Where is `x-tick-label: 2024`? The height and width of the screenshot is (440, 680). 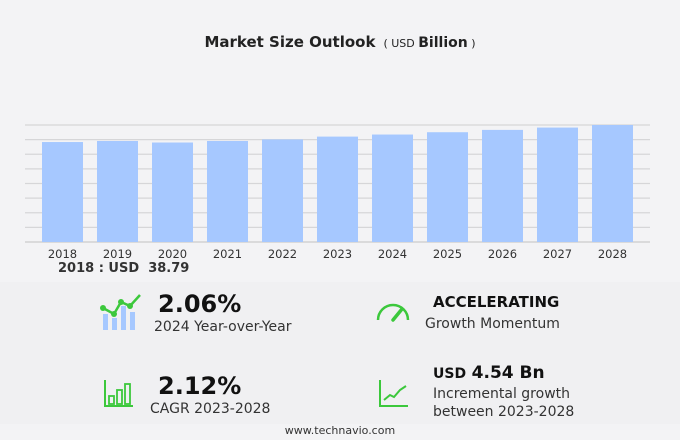
x-tick-label: 2024 is located at coordinates (392, 254).